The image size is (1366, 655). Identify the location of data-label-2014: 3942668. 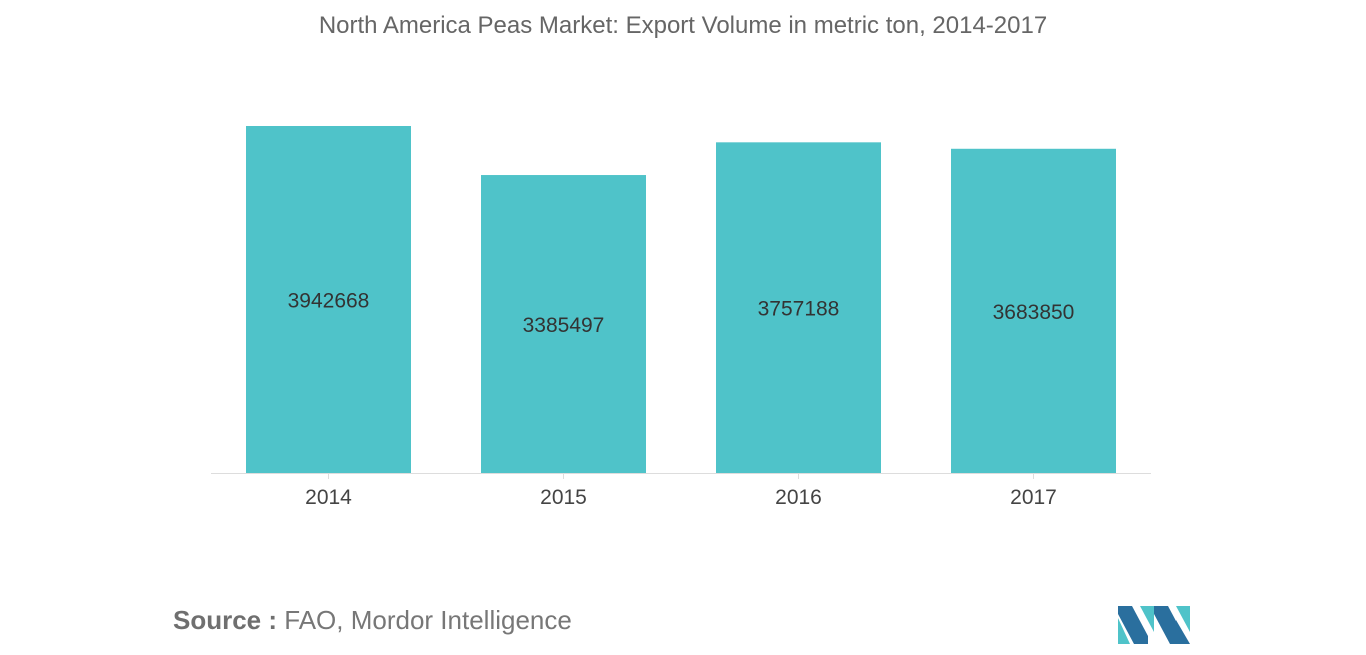
(329, 301).